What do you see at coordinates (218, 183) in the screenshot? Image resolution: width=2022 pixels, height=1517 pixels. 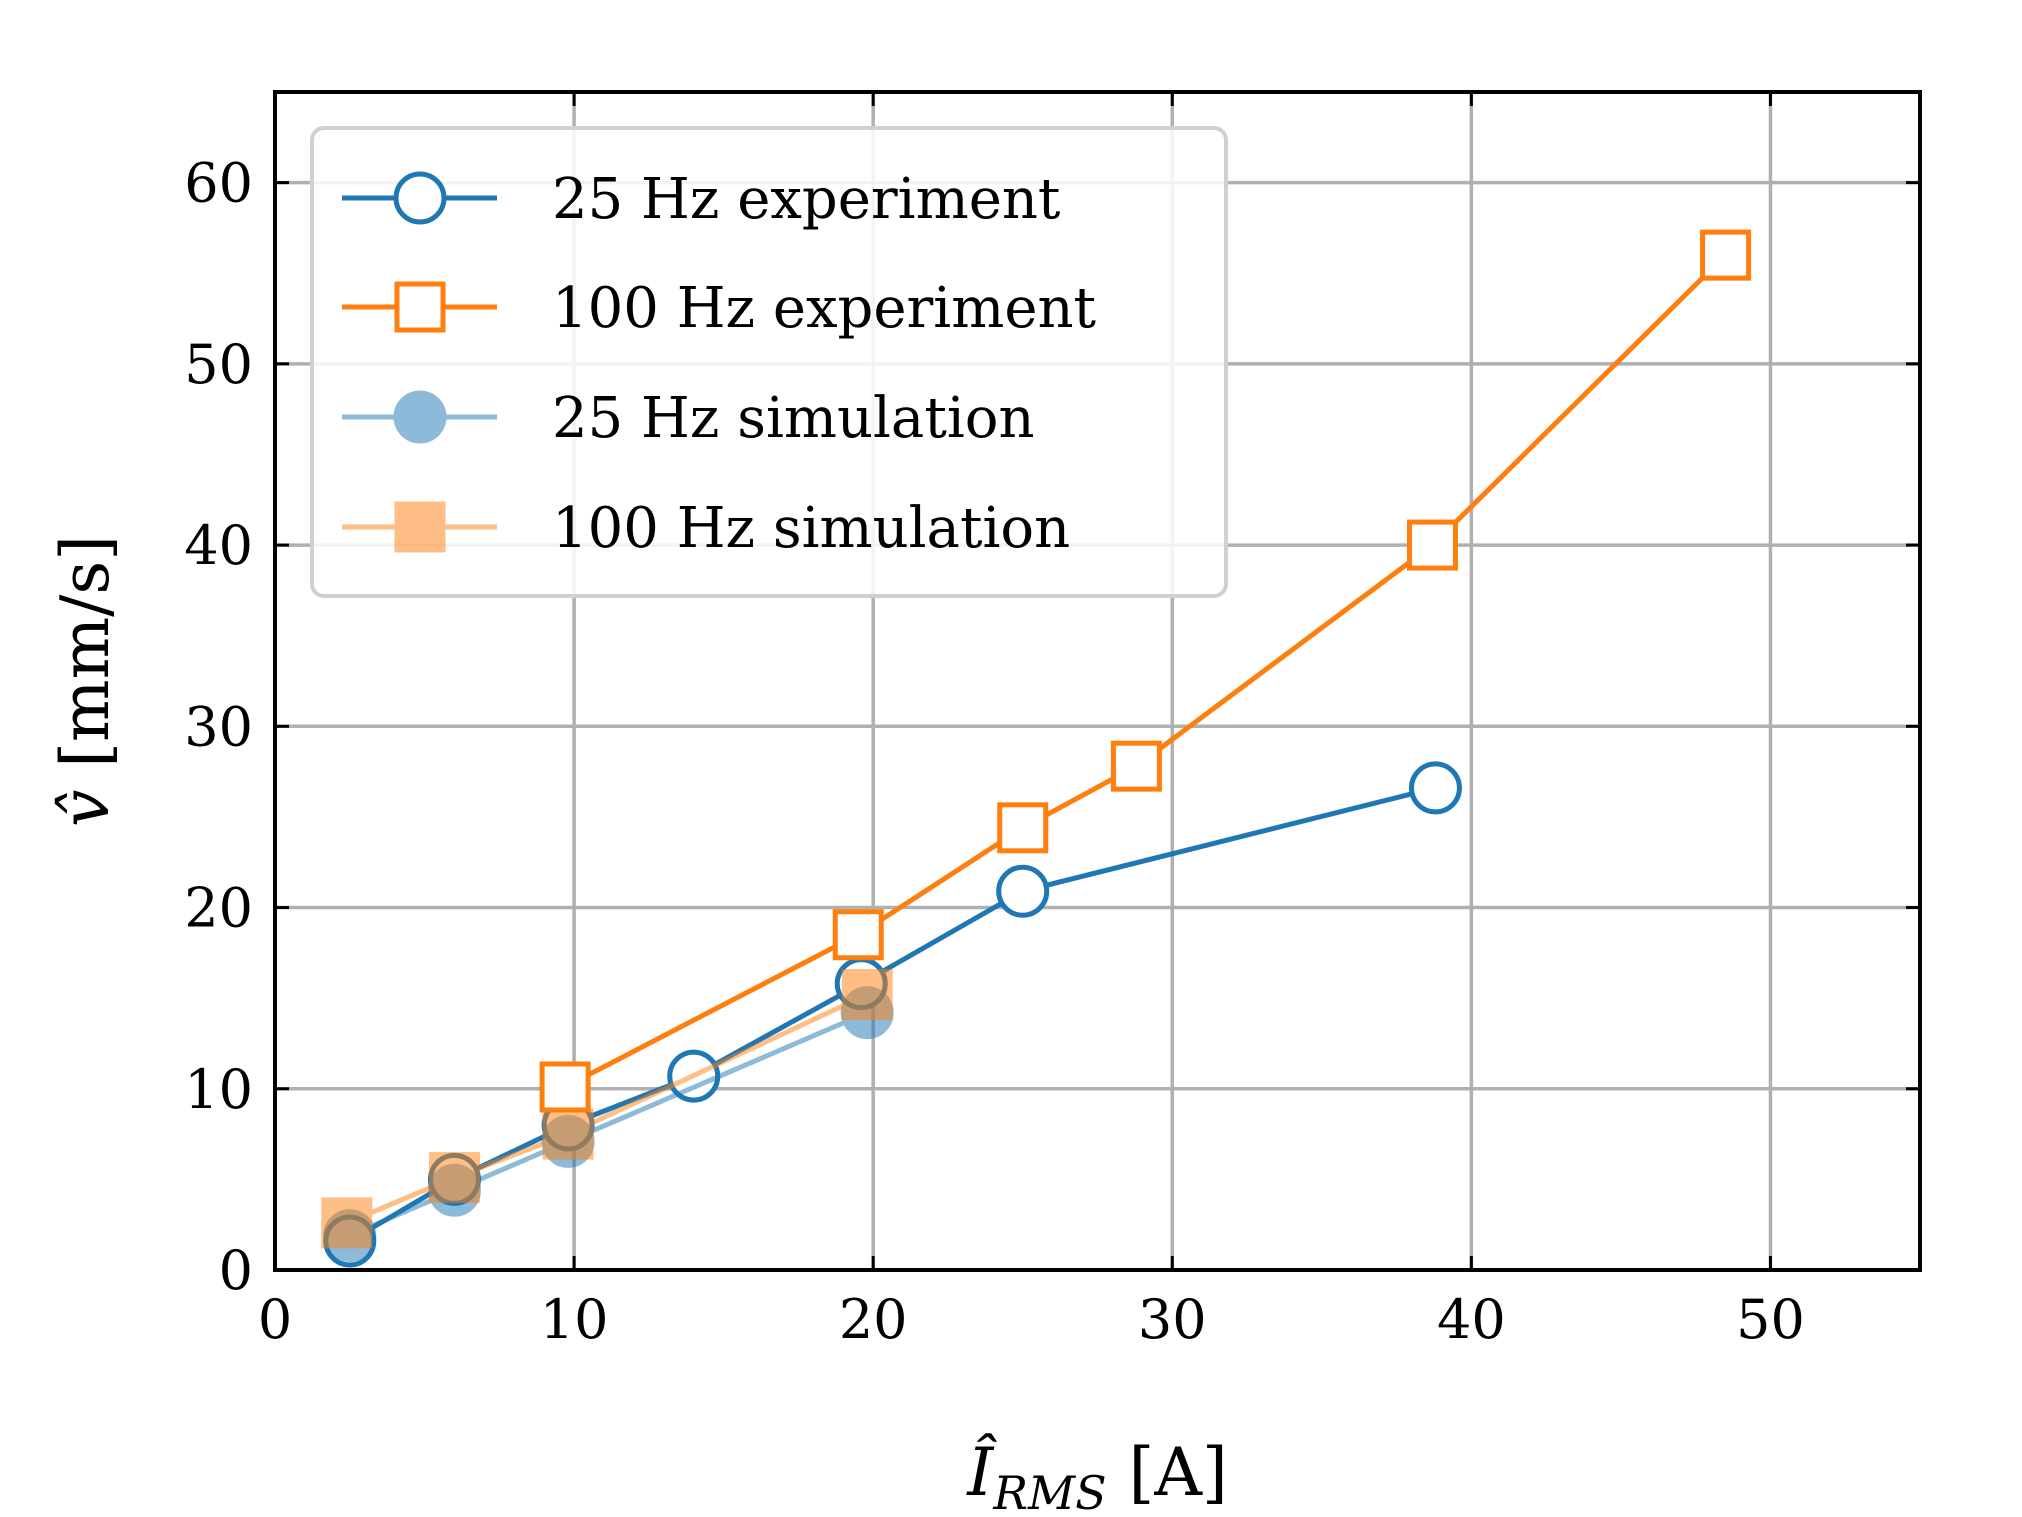 I see `y-tick-label: 60` at bounding box center [218, 183].